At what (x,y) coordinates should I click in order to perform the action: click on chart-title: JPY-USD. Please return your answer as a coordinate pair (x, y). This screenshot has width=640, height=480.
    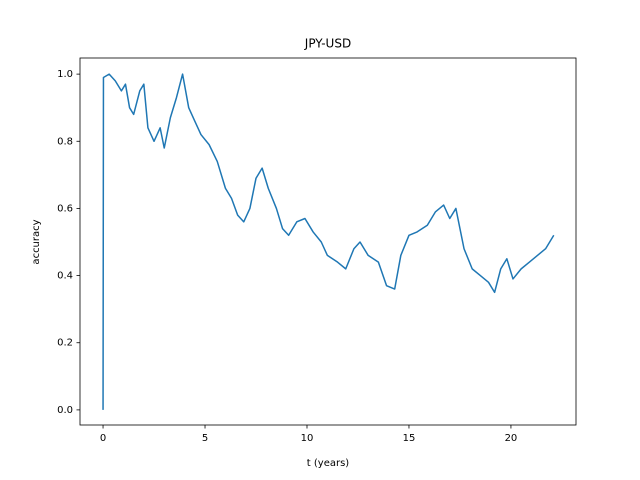
    Looking at the image, I should click on (327, 44).